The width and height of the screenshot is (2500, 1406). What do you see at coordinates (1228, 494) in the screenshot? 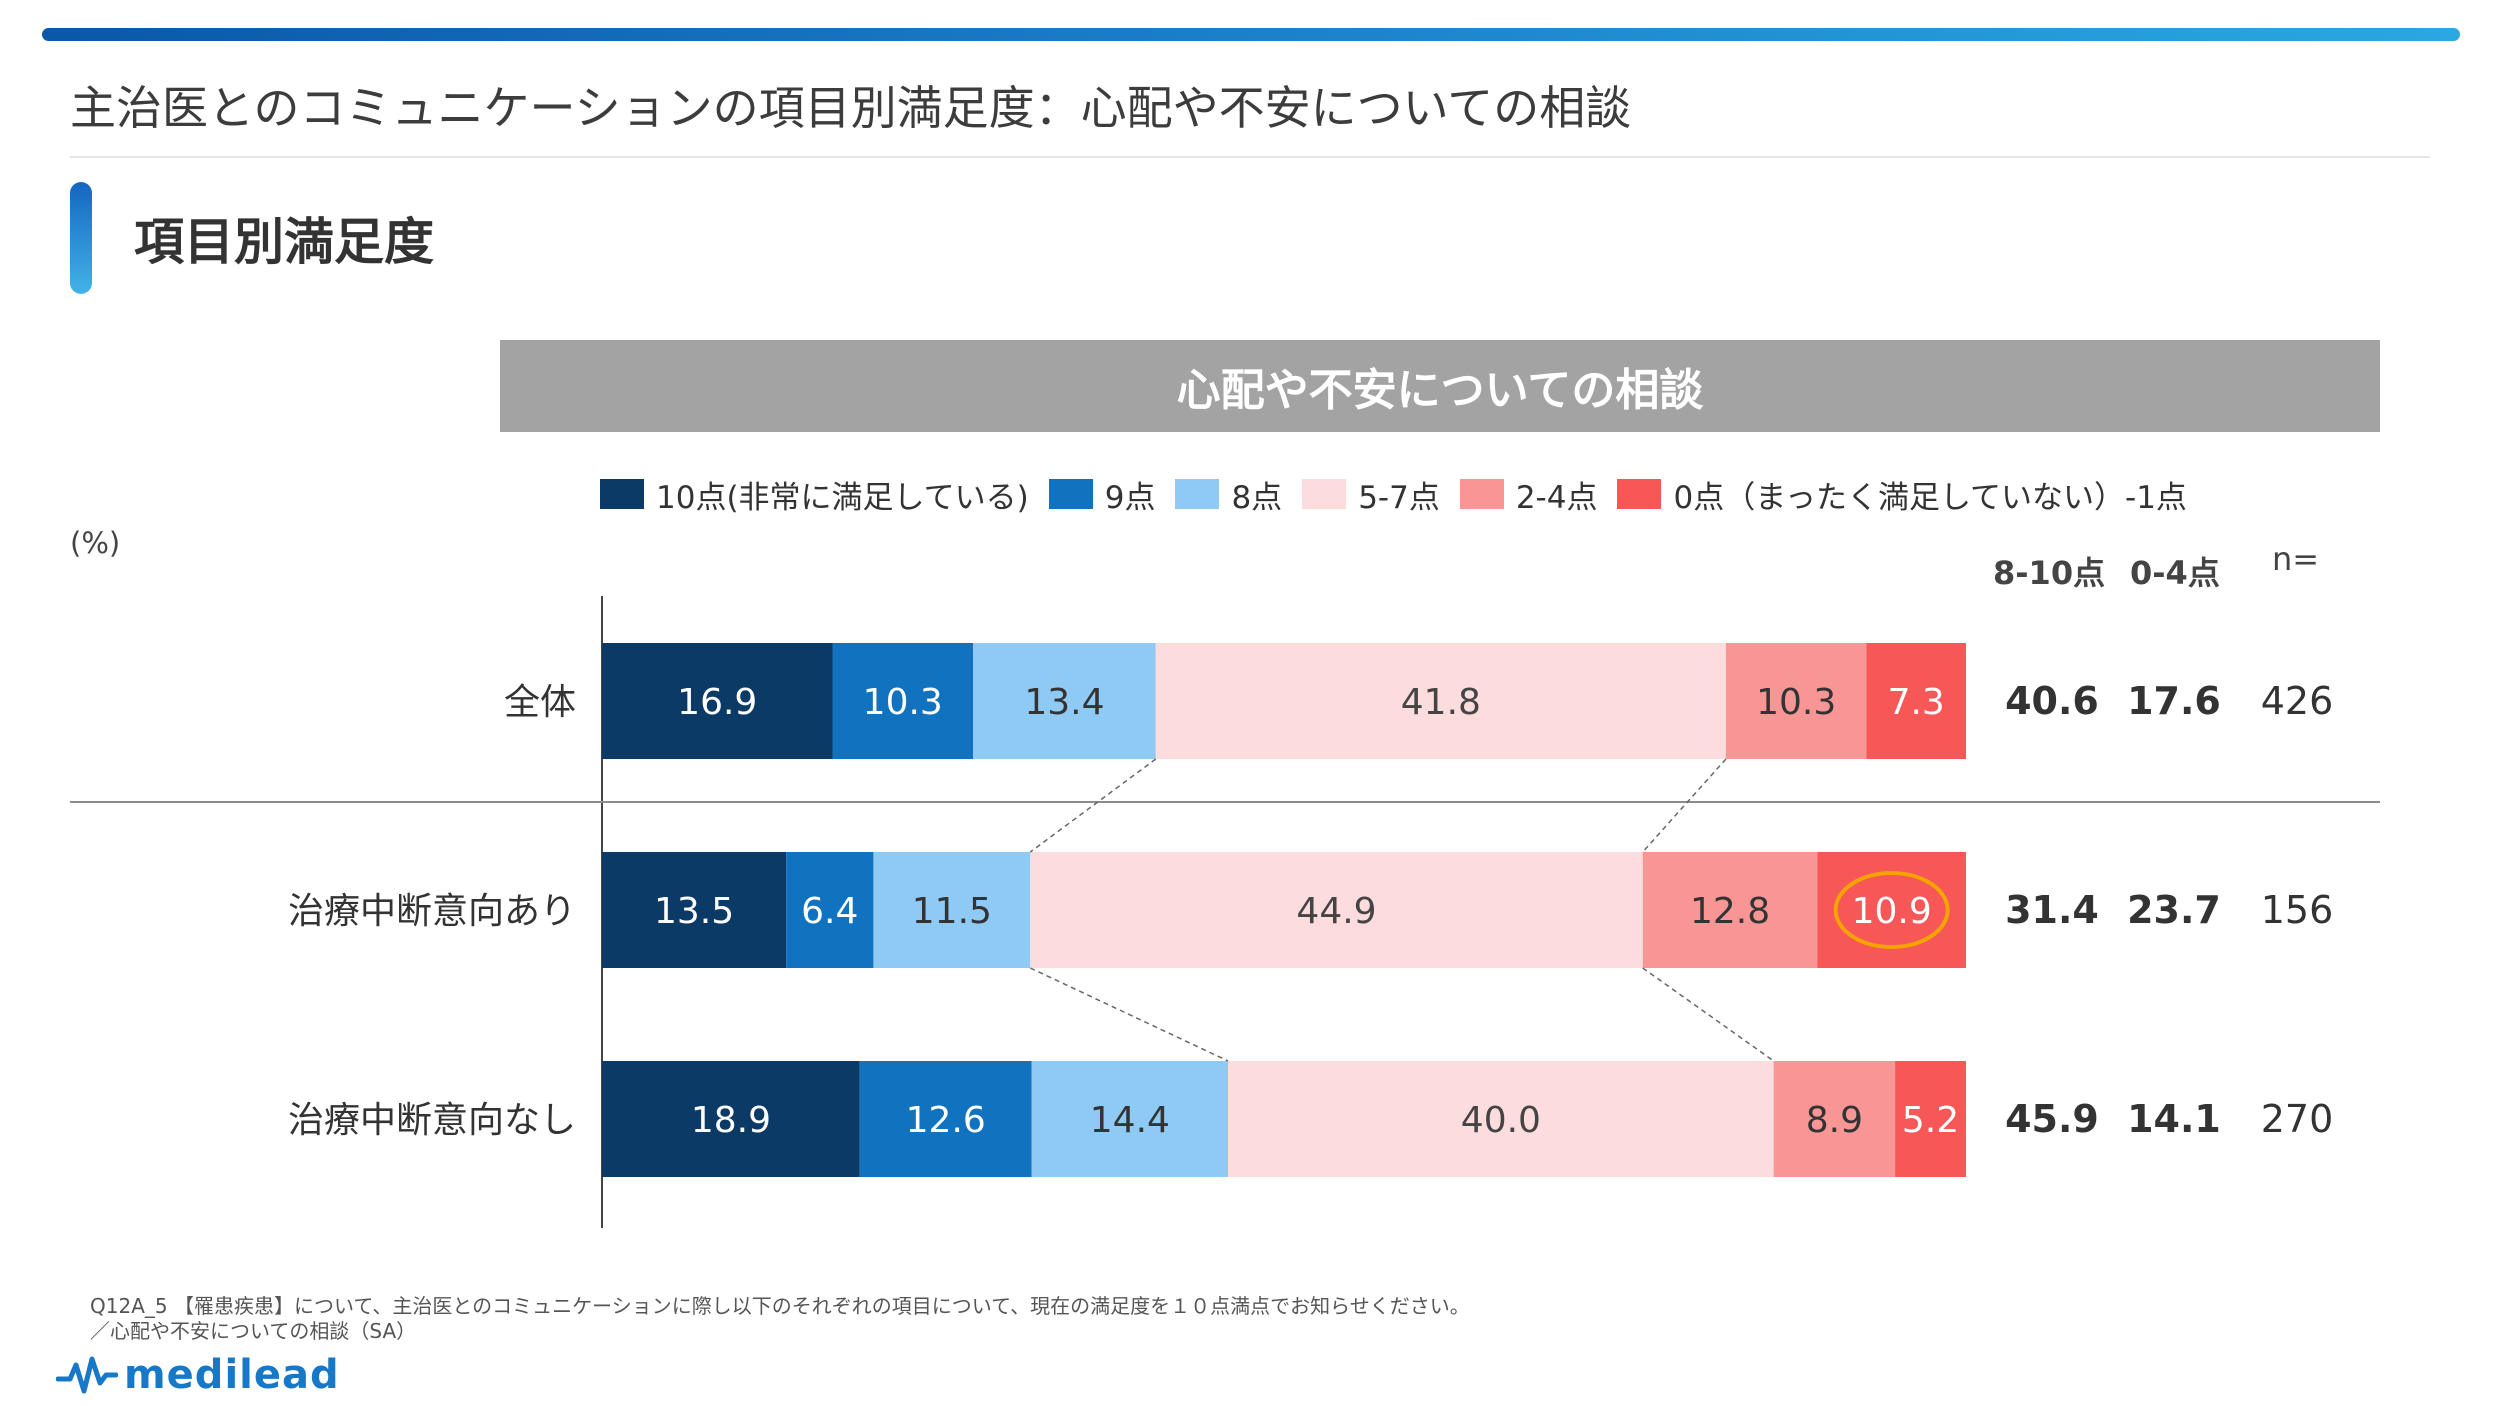
I see `legend-item-8: 8点` at bounding box center [1228, 494].